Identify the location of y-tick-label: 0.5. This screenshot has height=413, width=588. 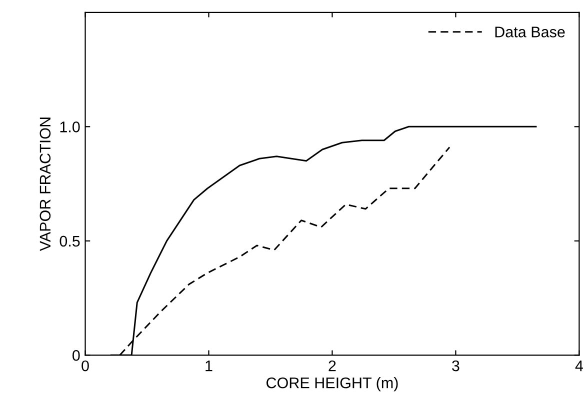
(70, 241).